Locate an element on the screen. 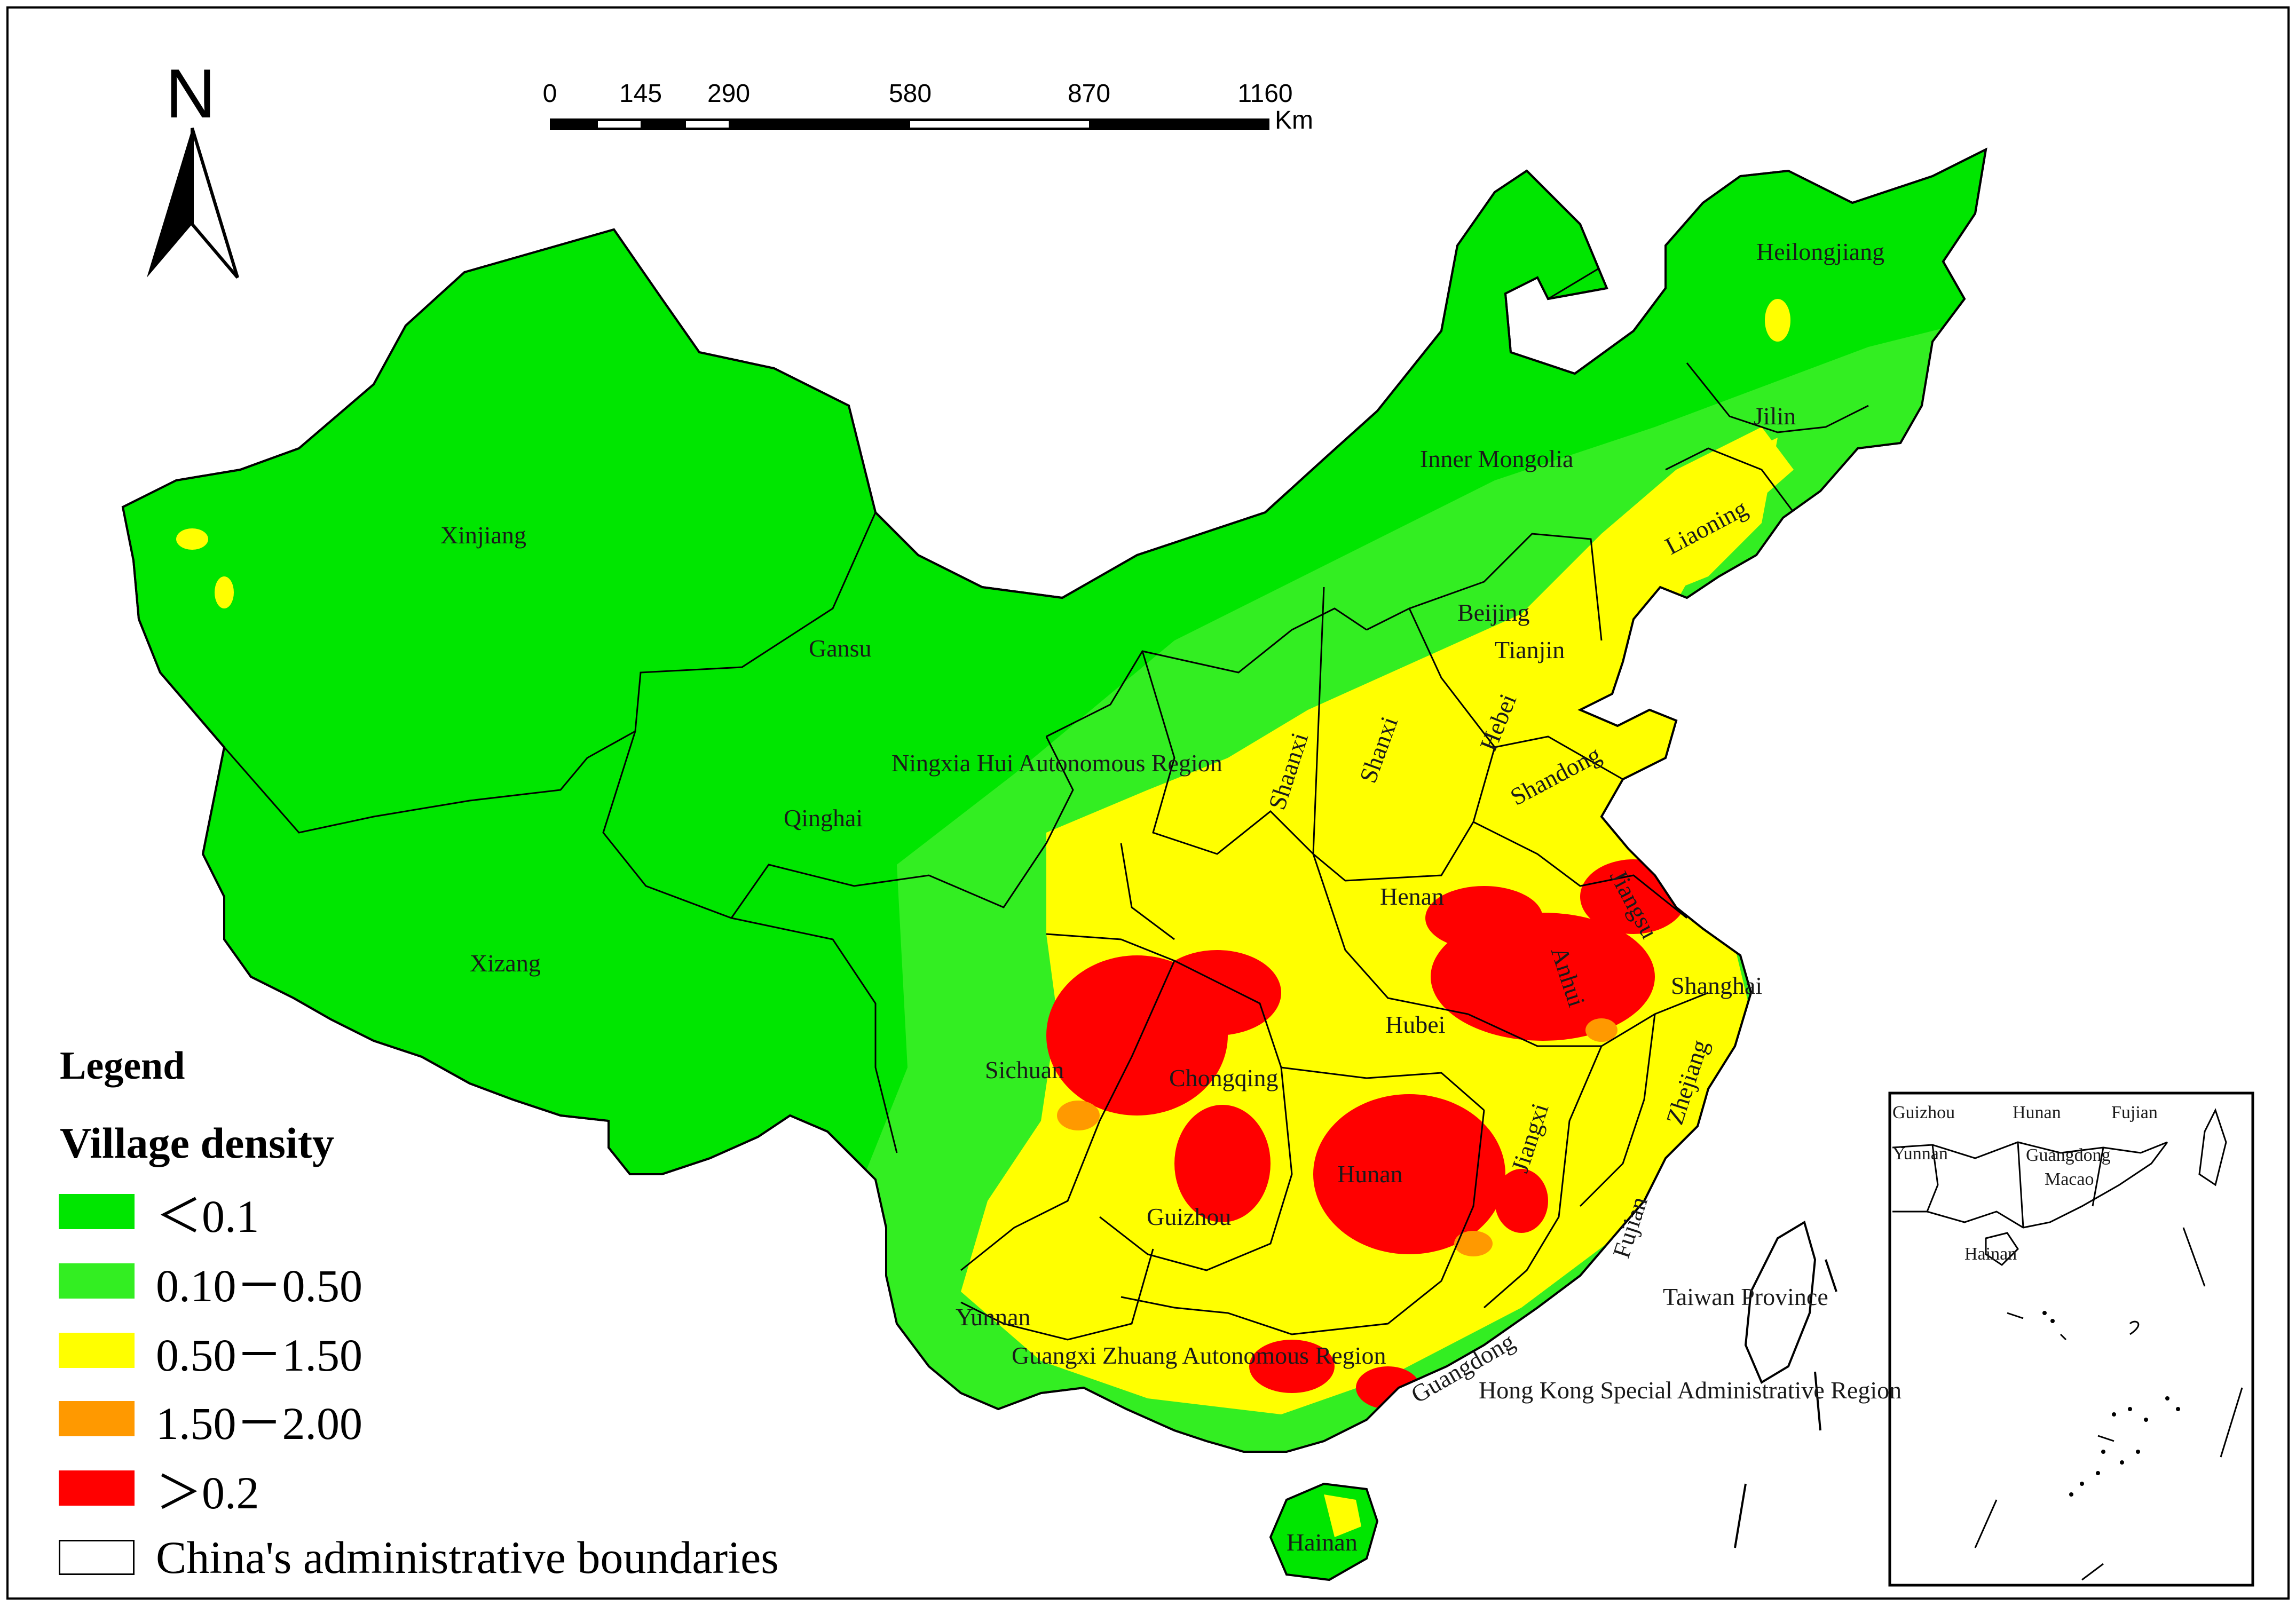 Image resolution: width=2296 pixels, height=1606 pixels. legend-item-lowest: ＜0.1 is located at coordinates (159, 1215).